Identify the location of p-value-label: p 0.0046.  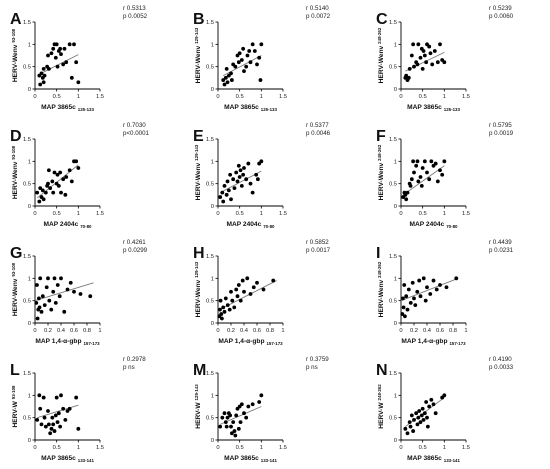
(318, 133).